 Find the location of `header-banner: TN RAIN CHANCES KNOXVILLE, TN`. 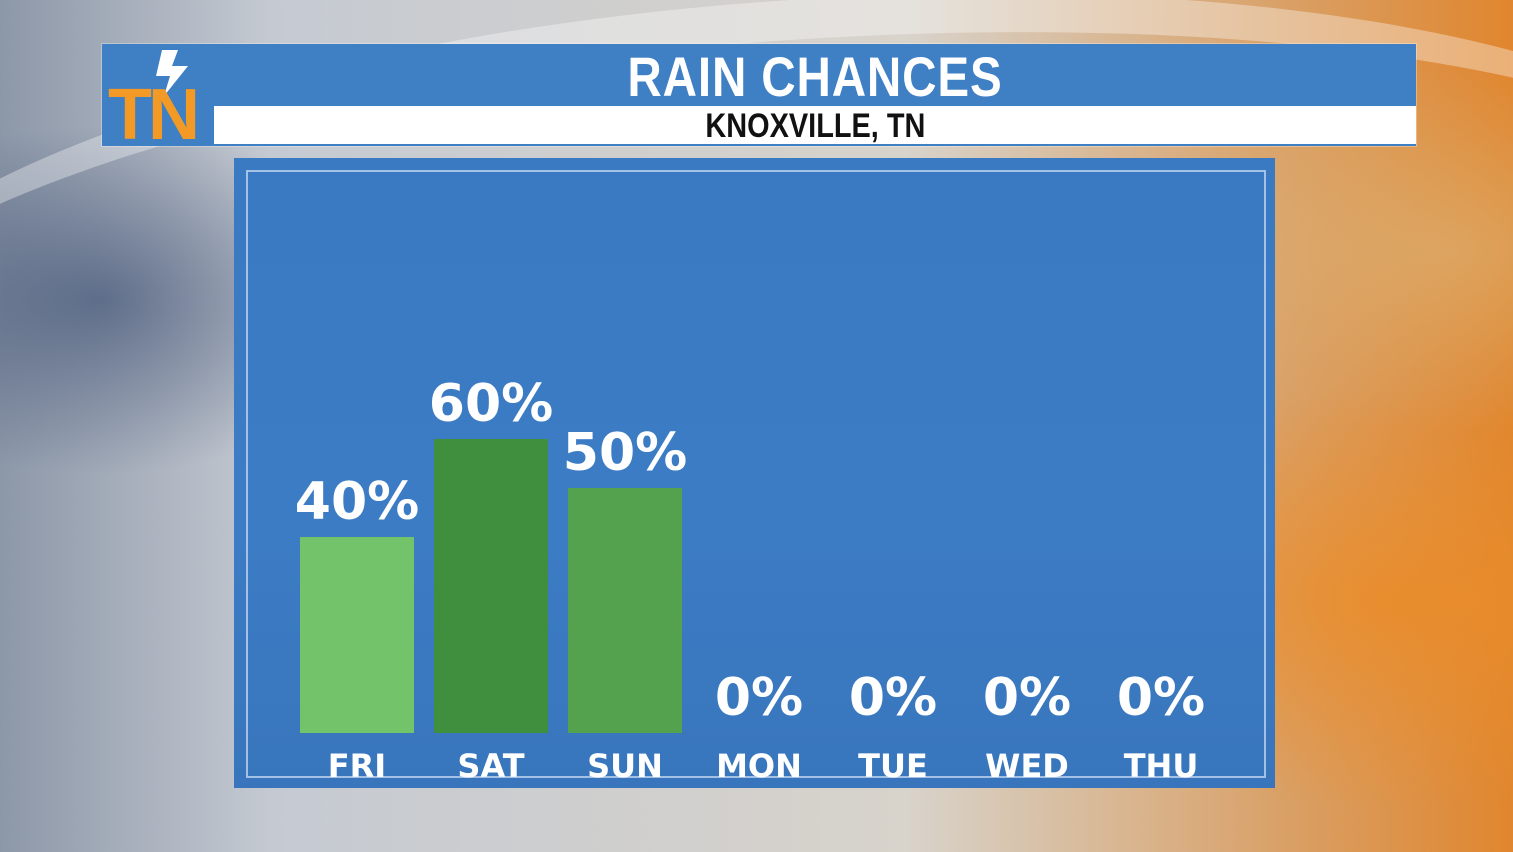

header-banner: TN RAIN CHANCES KNOXVILLE, TN is located at coordinates (759, 95).